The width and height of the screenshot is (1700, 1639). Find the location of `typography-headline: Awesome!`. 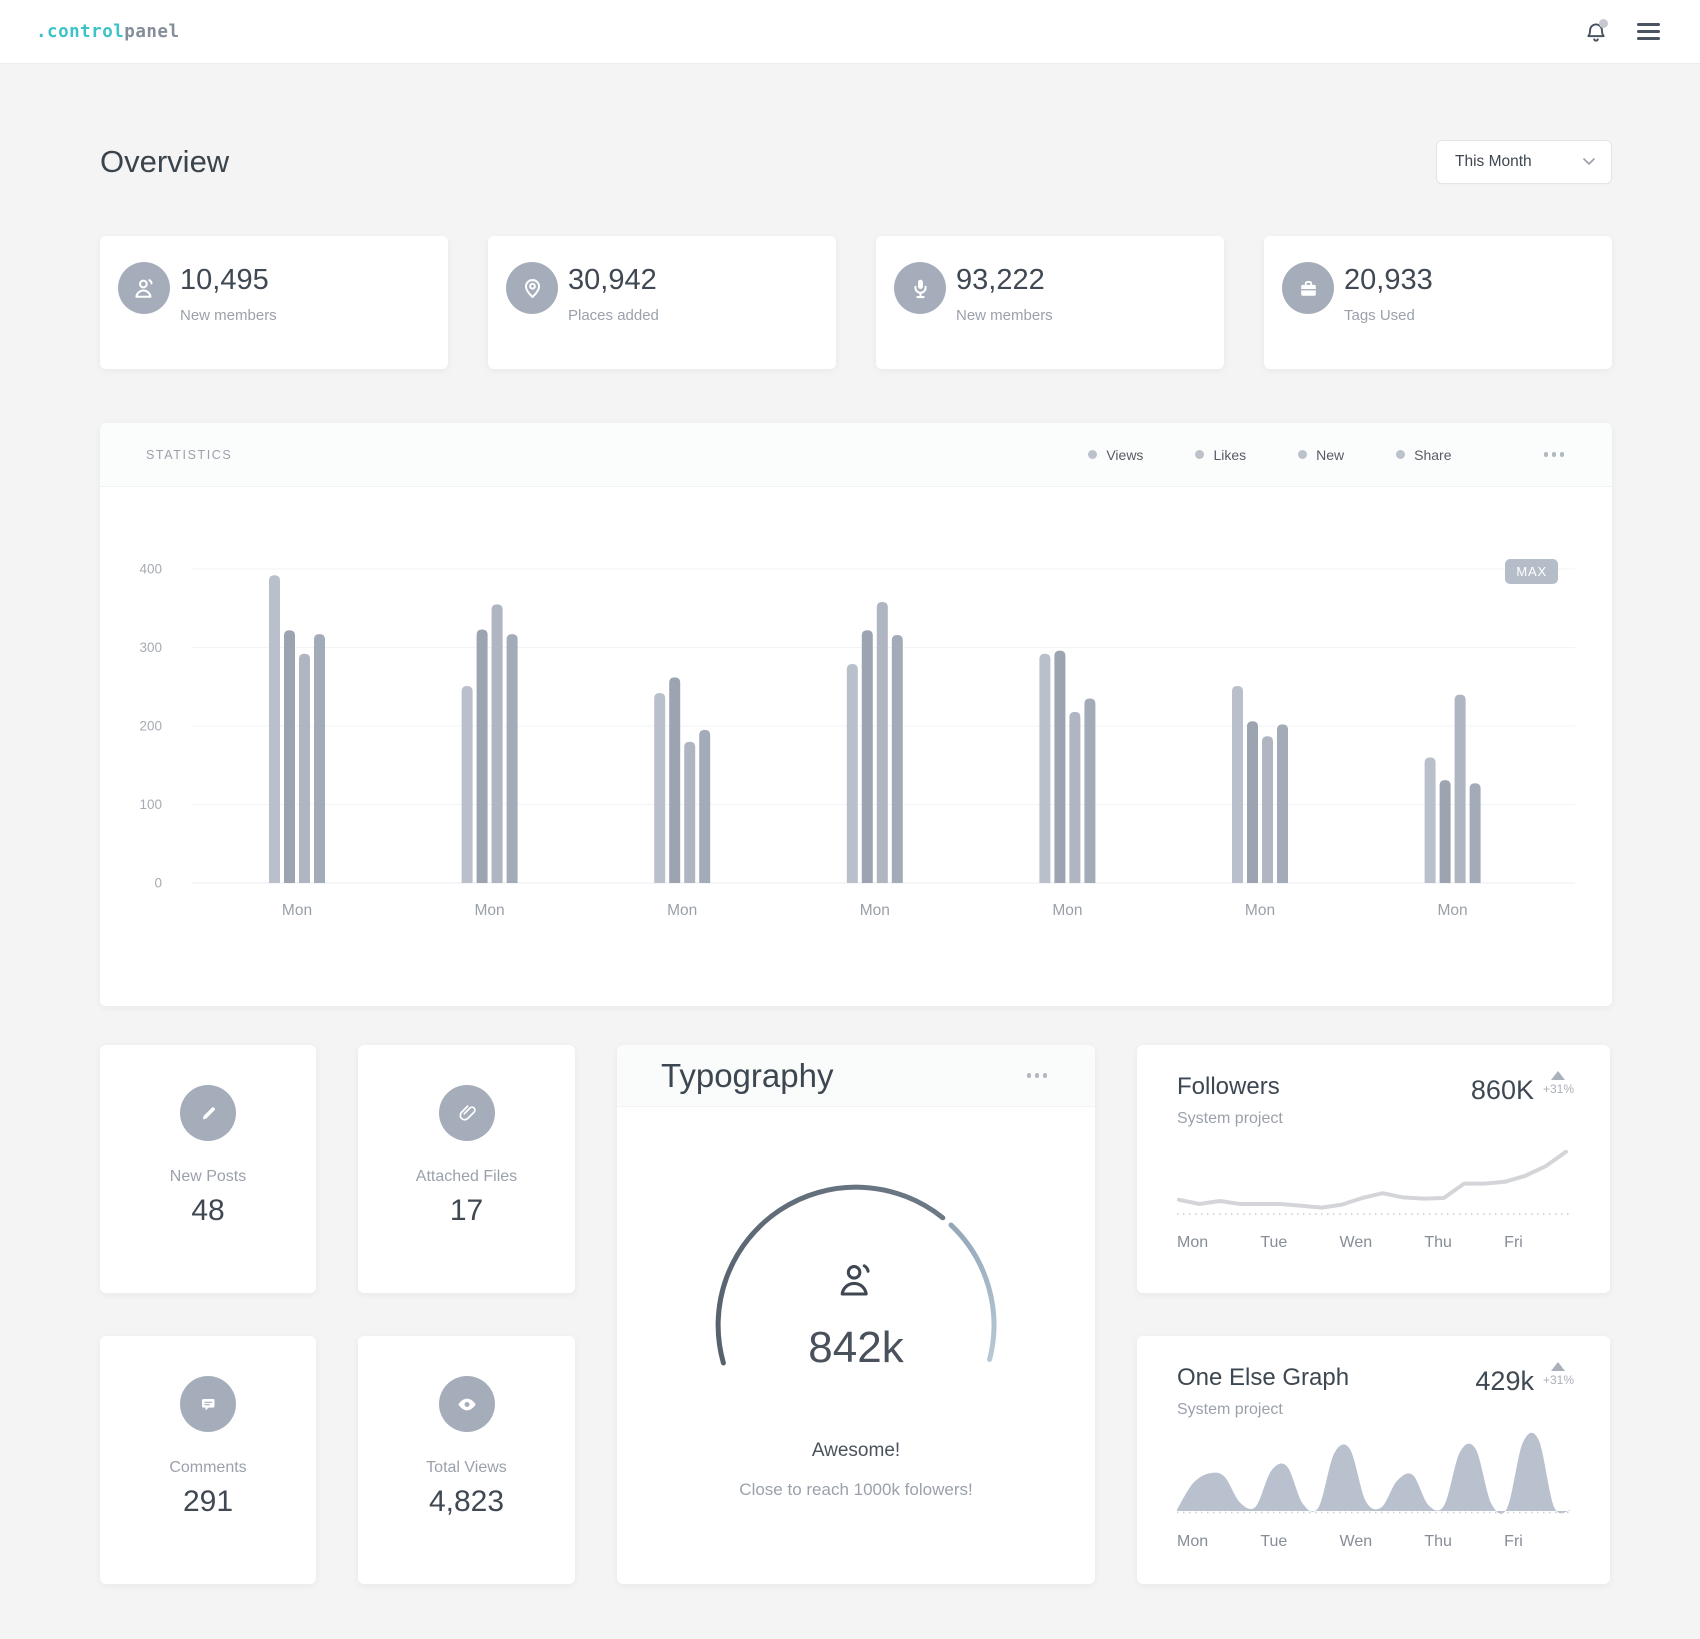

typography-headline: Awesome! is located at coordinates (856, 1450).